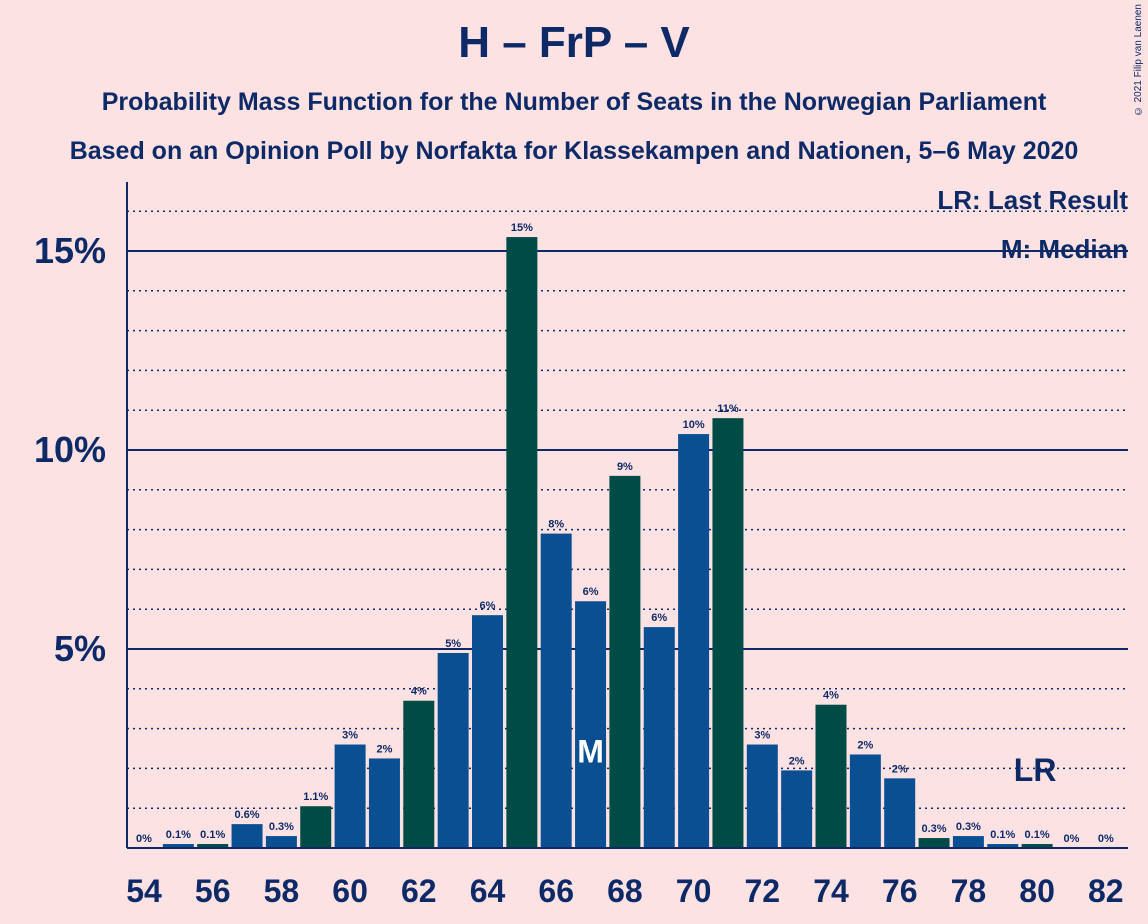  I want to click on legend-median: M: Median, so click(1064, 249).